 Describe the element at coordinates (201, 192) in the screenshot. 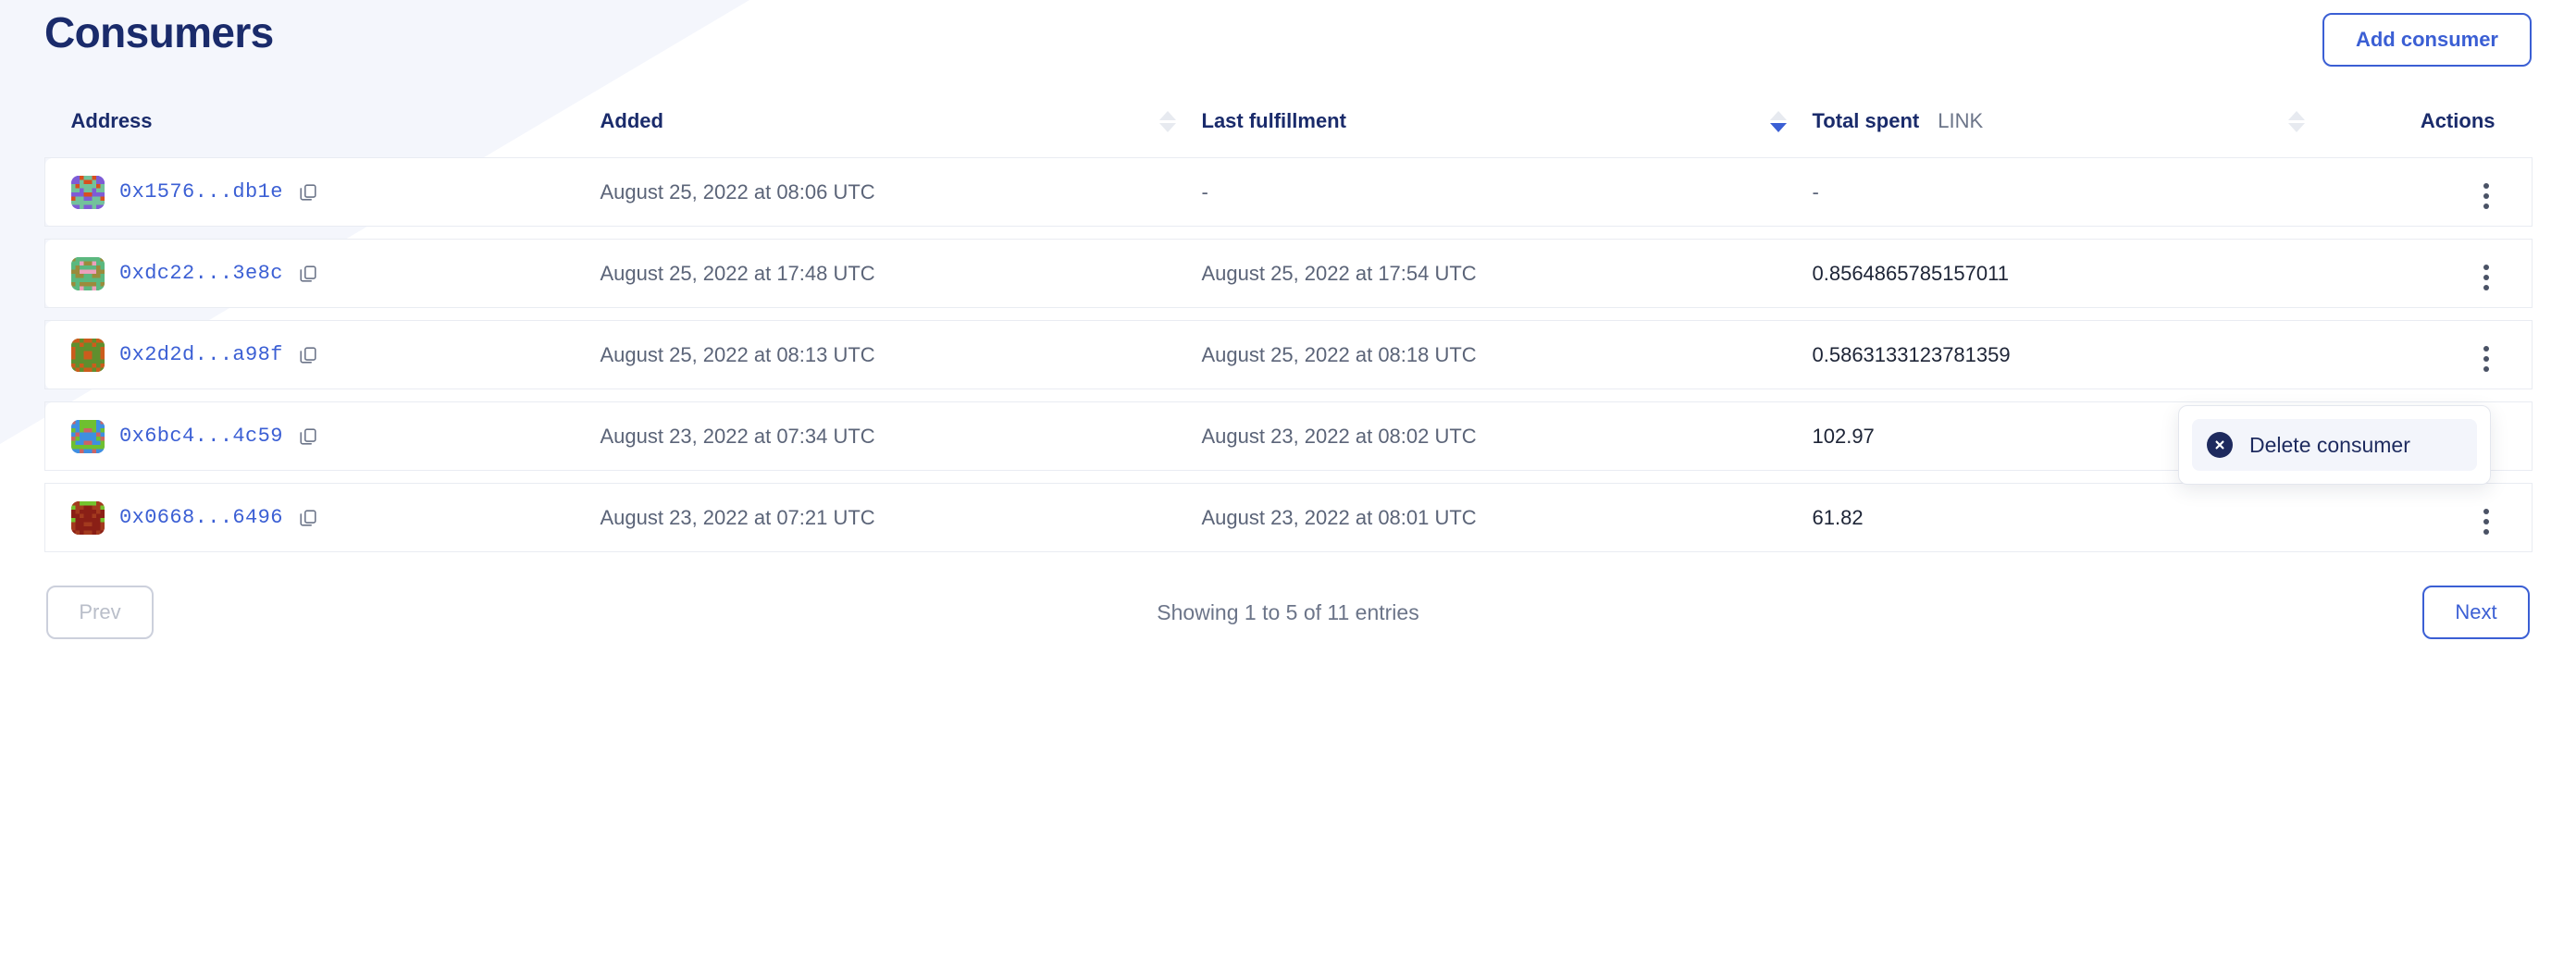

I see `consumer-address-link: 0x1576...db1e` at that location.